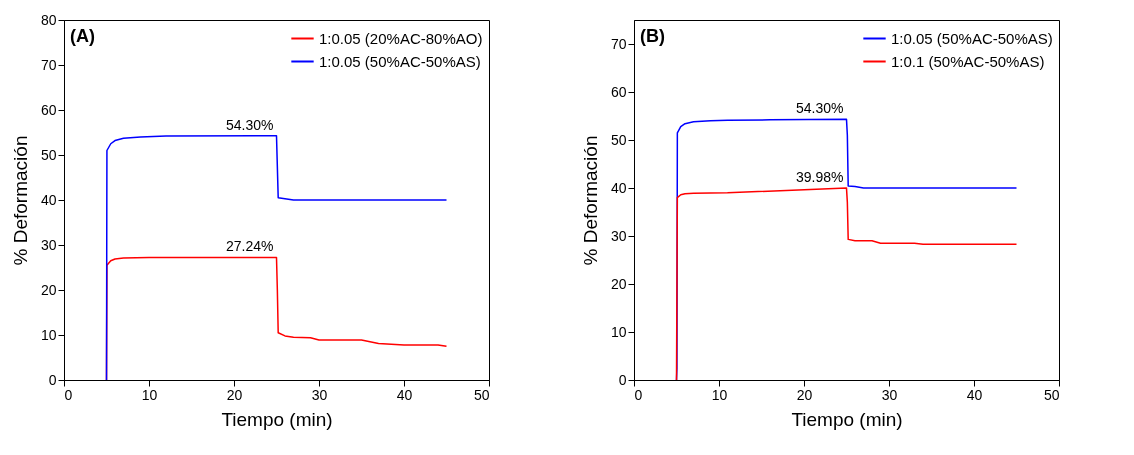  I want to click on chart-title: (A), so click(82, 36).